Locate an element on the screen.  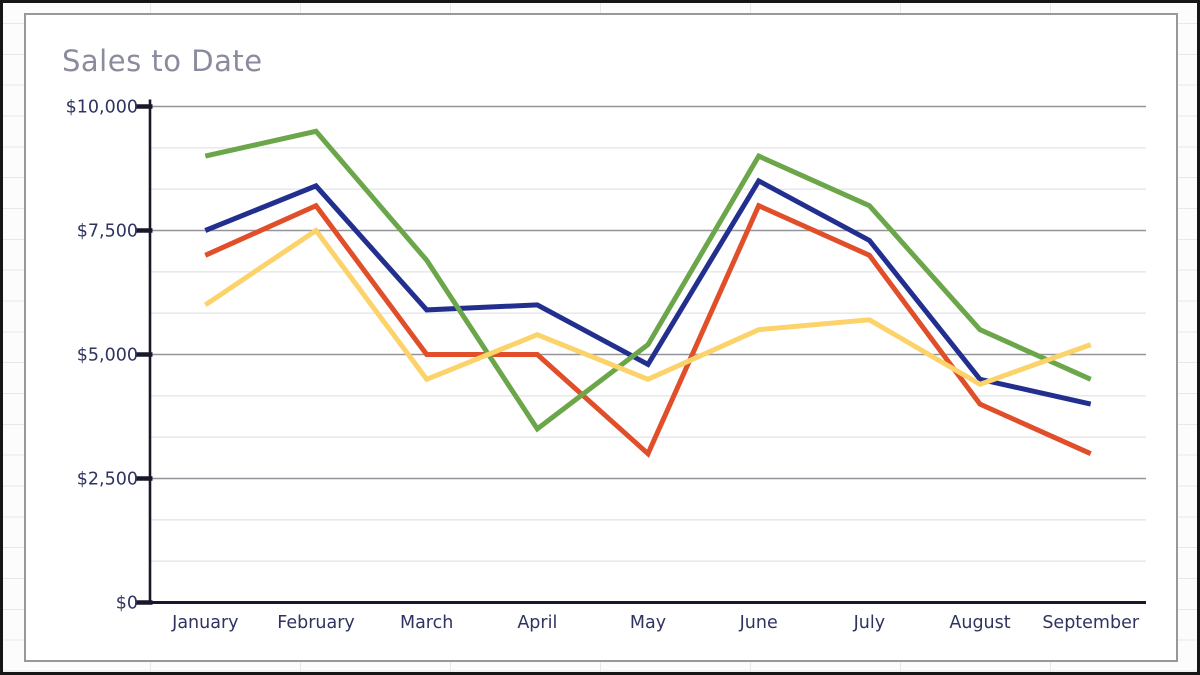
x-axis-label: March is located at coordinates (426, 623).